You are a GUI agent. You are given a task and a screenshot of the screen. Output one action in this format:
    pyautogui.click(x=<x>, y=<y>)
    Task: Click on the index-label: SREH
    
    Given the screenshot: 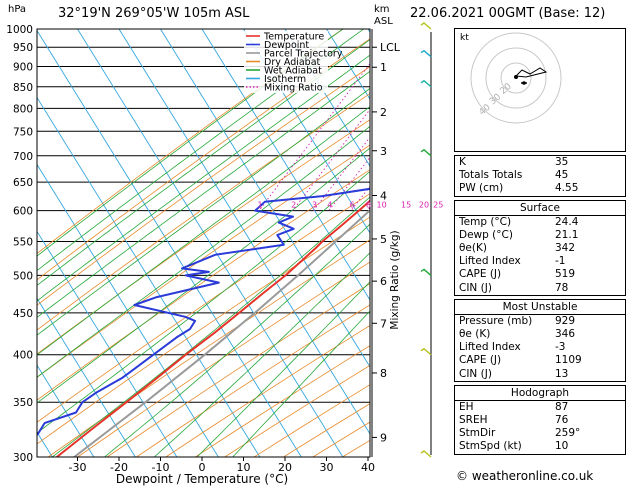 What is the action you would take?
    pyautogui.click(x=473, y=420)
    